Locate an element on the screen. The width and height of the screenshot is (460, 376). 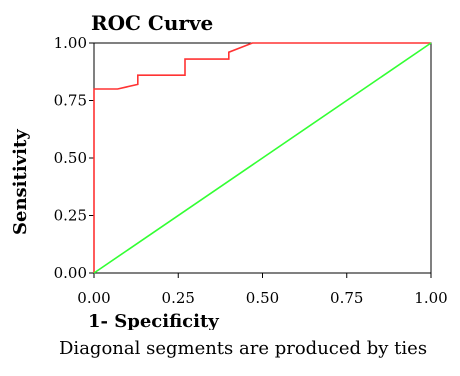
chart-footnote: Diagonal segments are produced by ties is located at coordinates (243, 348).